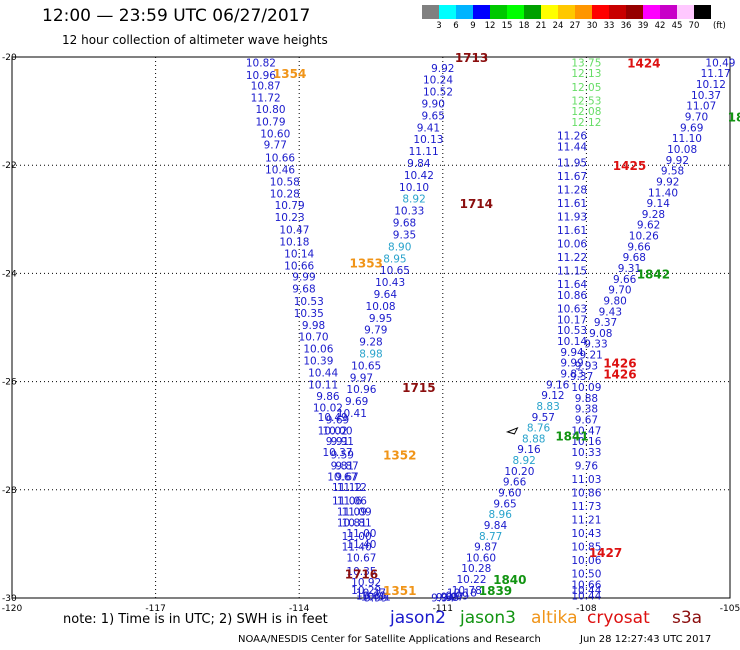  I want to click on swh-value-label: 10.80, so click(270, 110).